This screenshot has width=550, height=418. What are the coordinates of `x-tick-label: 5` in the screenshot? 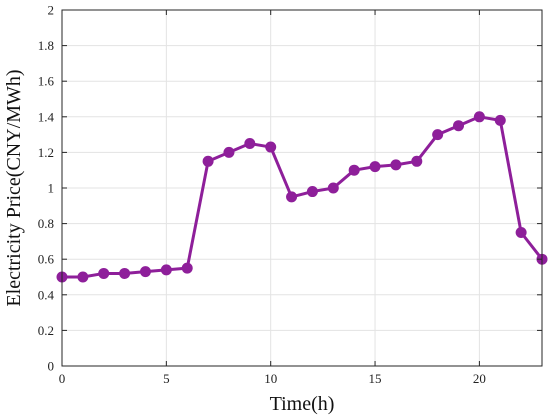 It's located at (166, 378).